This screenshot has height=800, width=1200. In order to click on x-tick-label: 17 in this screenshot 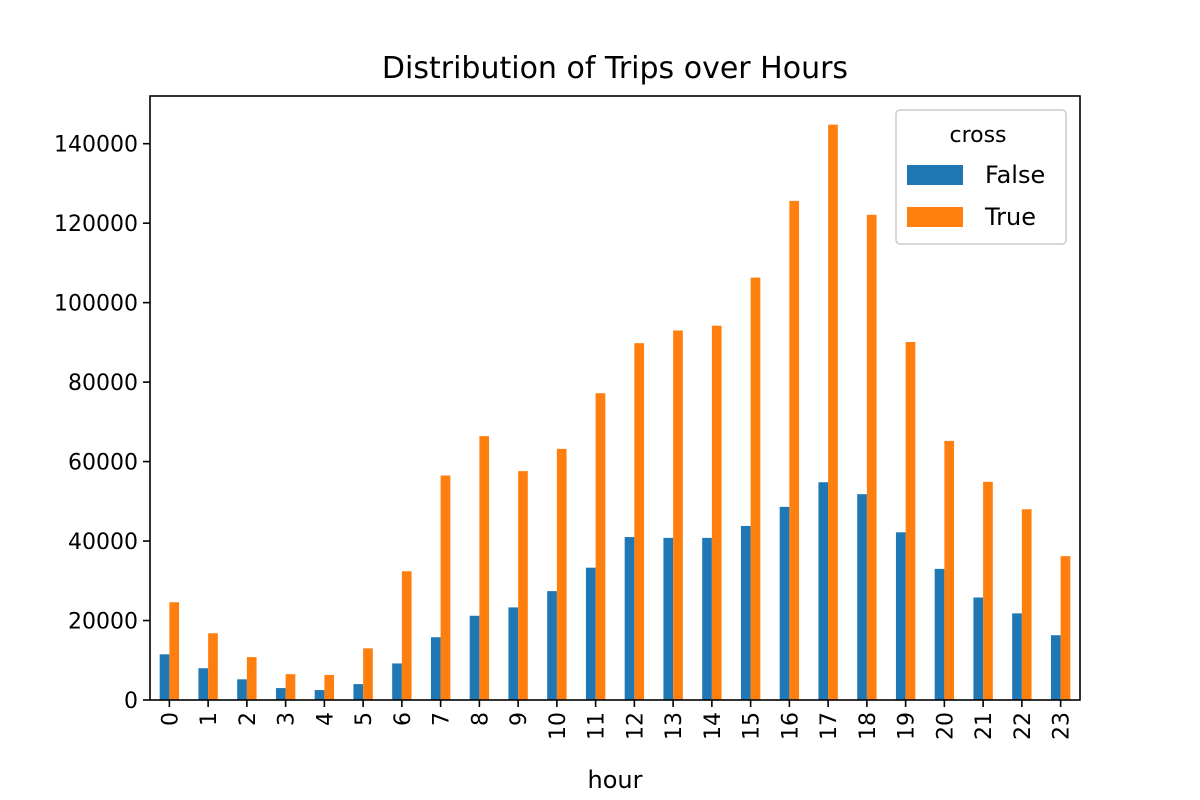, I will do `click(829, 726)`.